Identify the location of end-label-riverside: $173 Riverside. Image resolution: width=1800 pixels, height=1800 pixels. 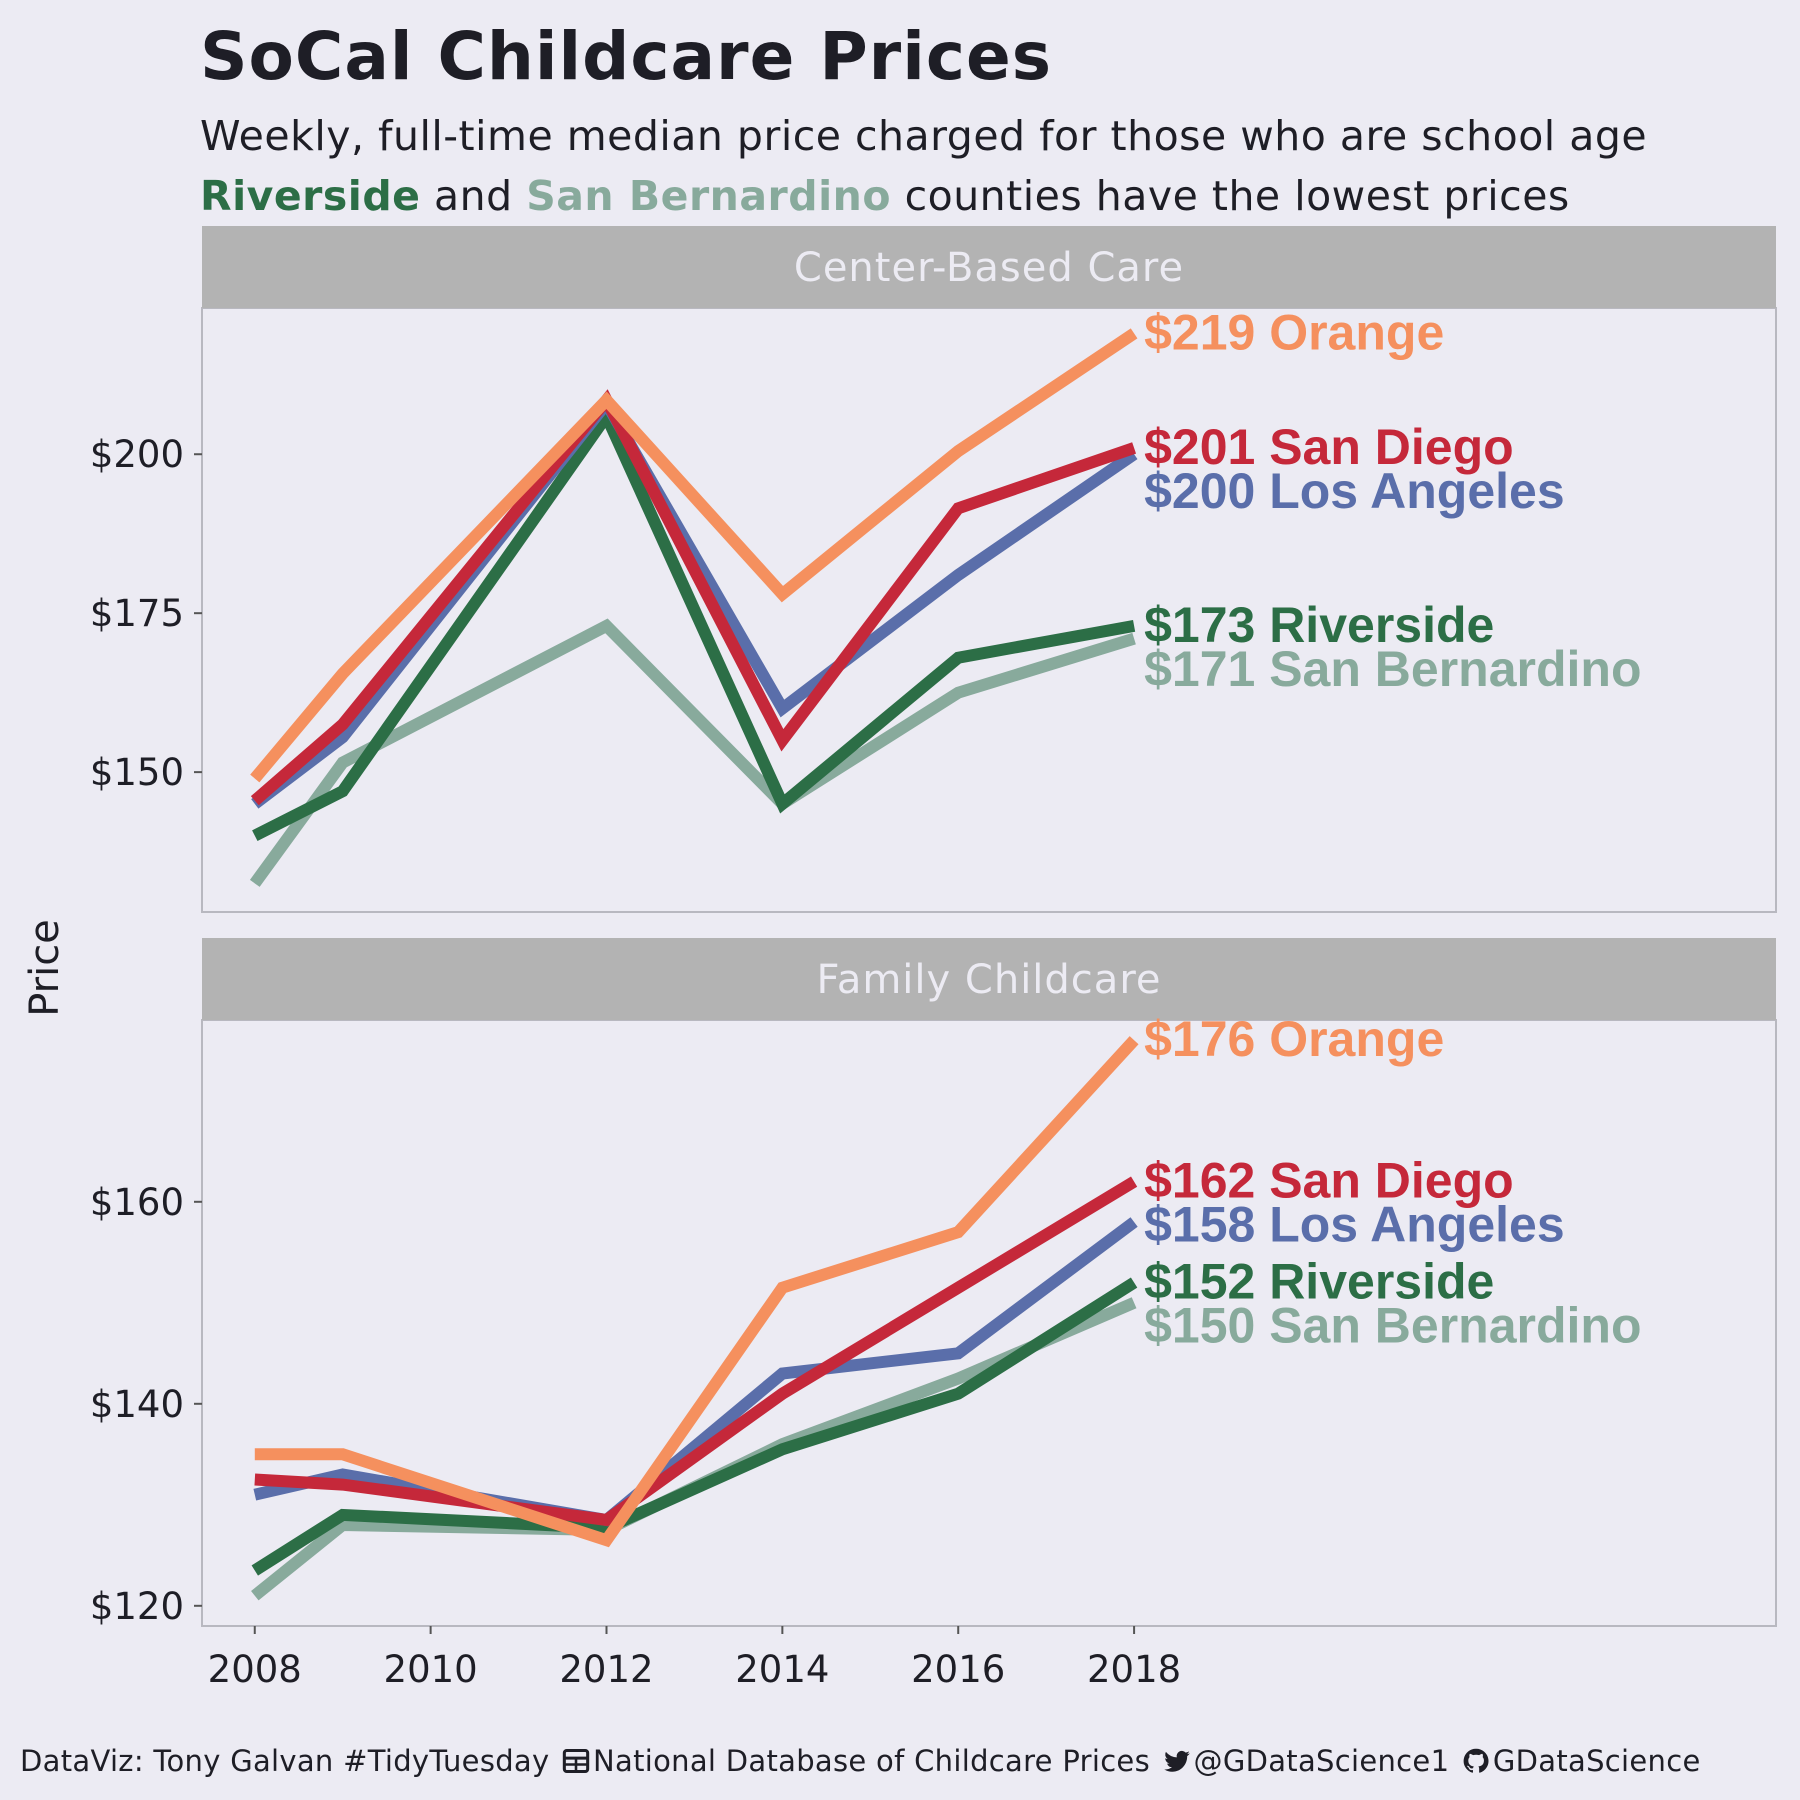
(1319, 625).